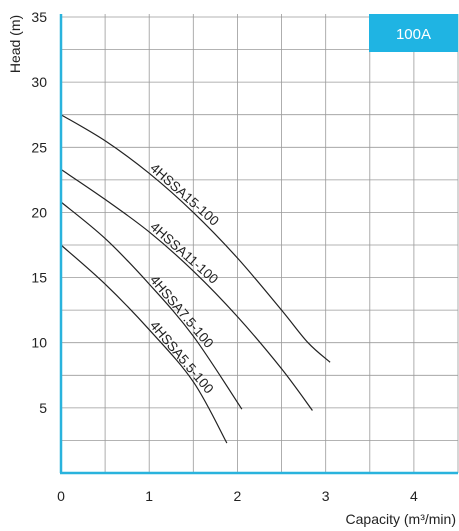 This screenshot has width=459, height=531. What do you see at coordinates (43, 408) in the screenshot?
I see `y-tick-label: 5` at bounding box center [43, 408].